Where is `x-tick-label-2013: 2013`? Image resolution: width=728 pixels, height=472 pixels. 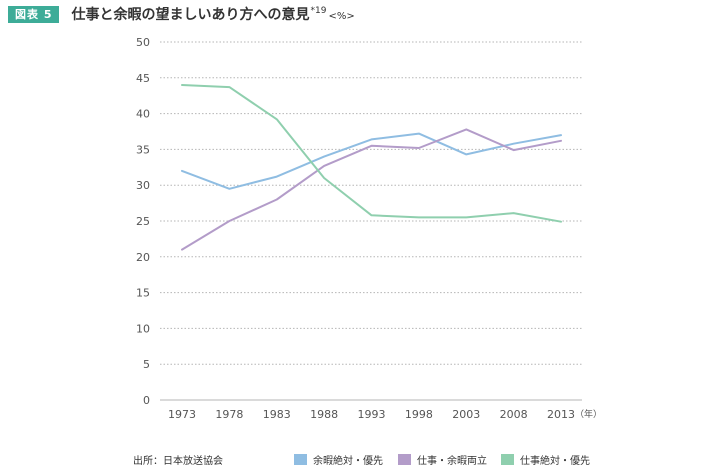
x-tick-label-2013: 2013 is located at coordinates (561, 414).